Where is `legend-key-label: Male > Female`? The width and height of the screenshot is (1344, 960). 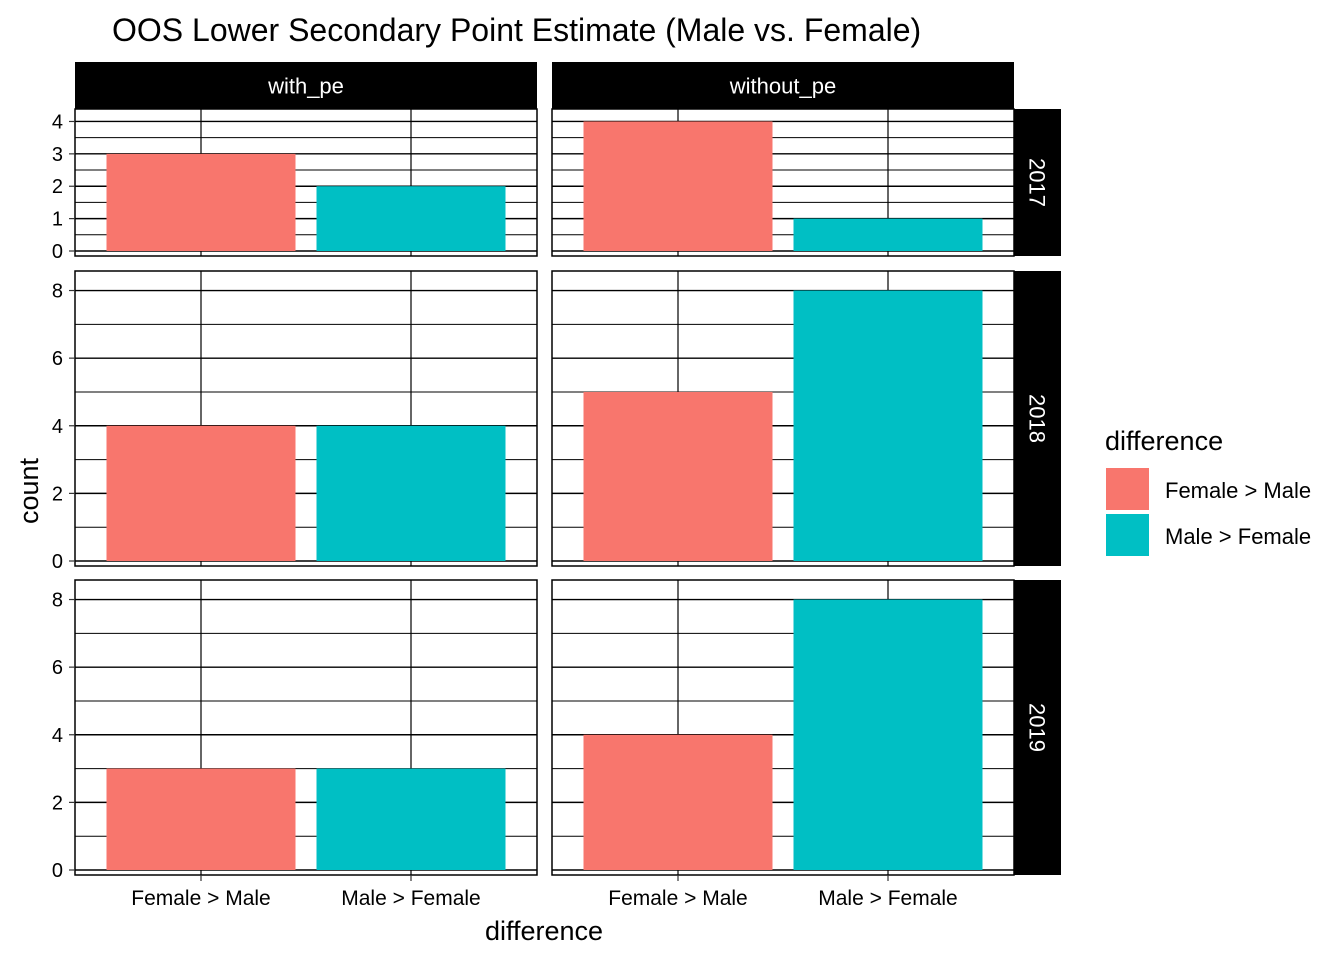
legend-key-label: Male > Female is located at coordinates (1238, 536).